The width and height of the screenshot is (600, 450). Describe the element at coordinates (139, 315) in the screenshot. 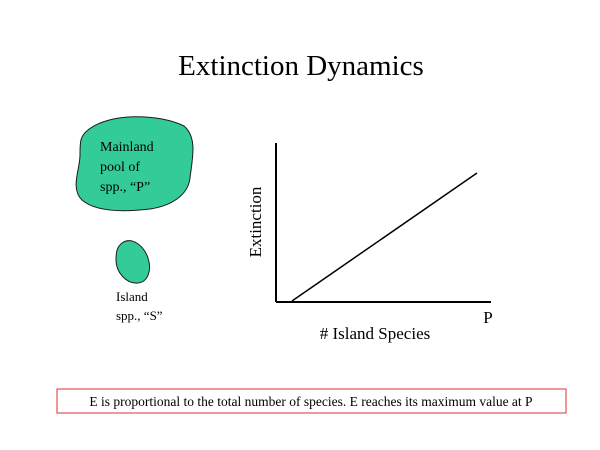

I see `island-label: spp., “S”` at that location.